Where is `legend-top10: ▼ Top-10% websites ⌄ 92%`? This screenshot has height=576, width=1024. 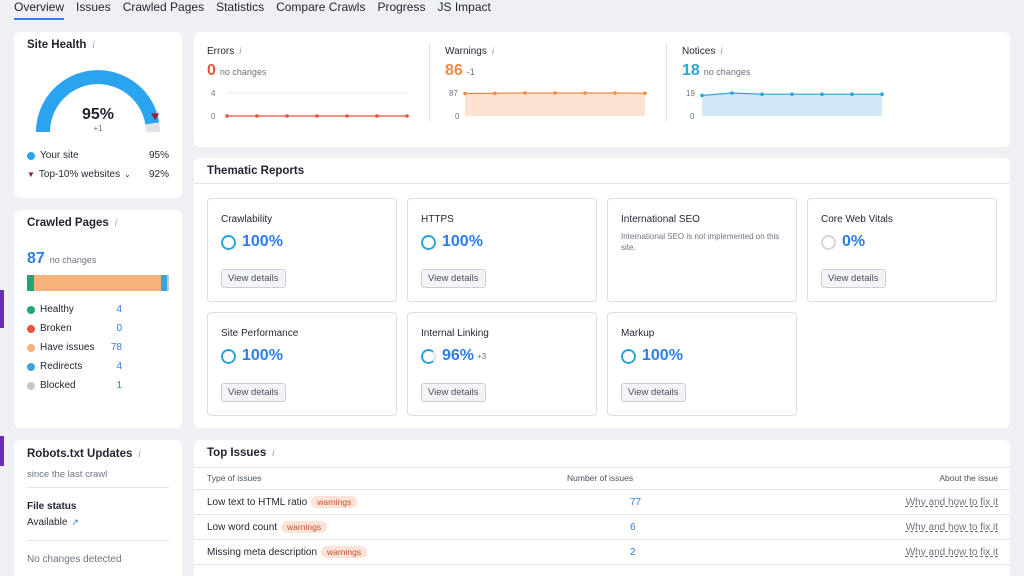 legend-top10: ▼ Top-10% websites ⌄ 92% is located at coordinates (98, 174).